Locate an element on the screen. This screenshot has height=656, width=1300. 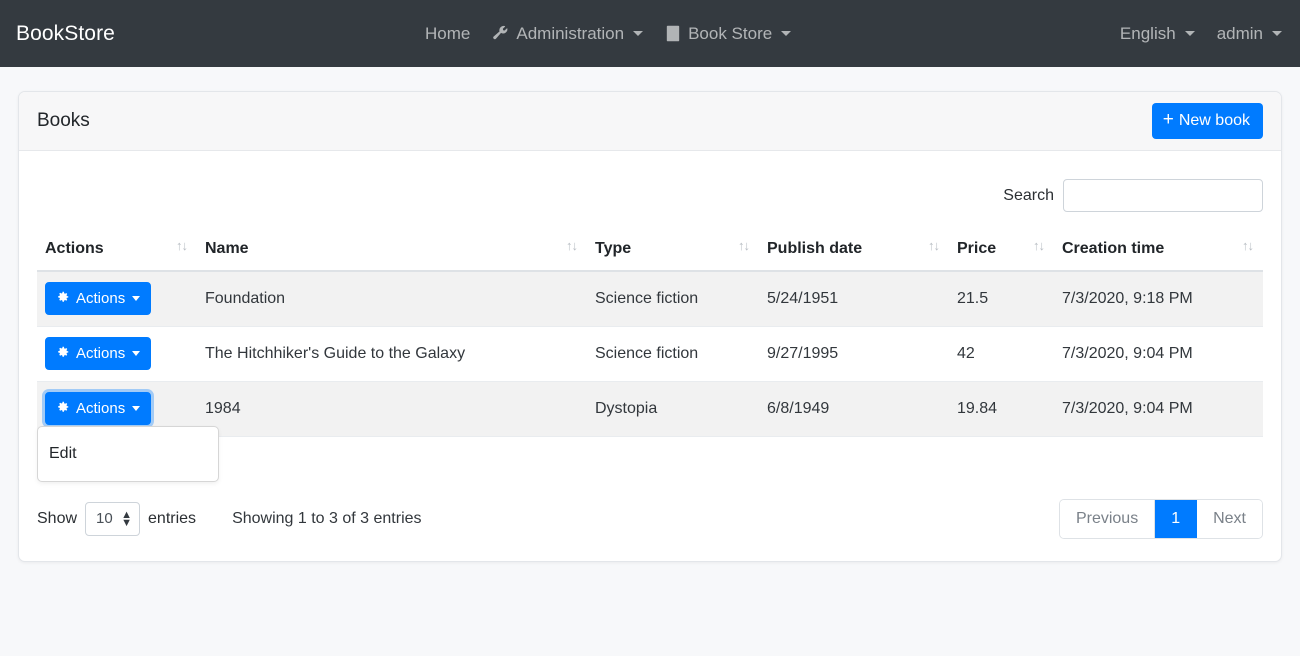
entries-label: entries is located at coordinates (172, 518).